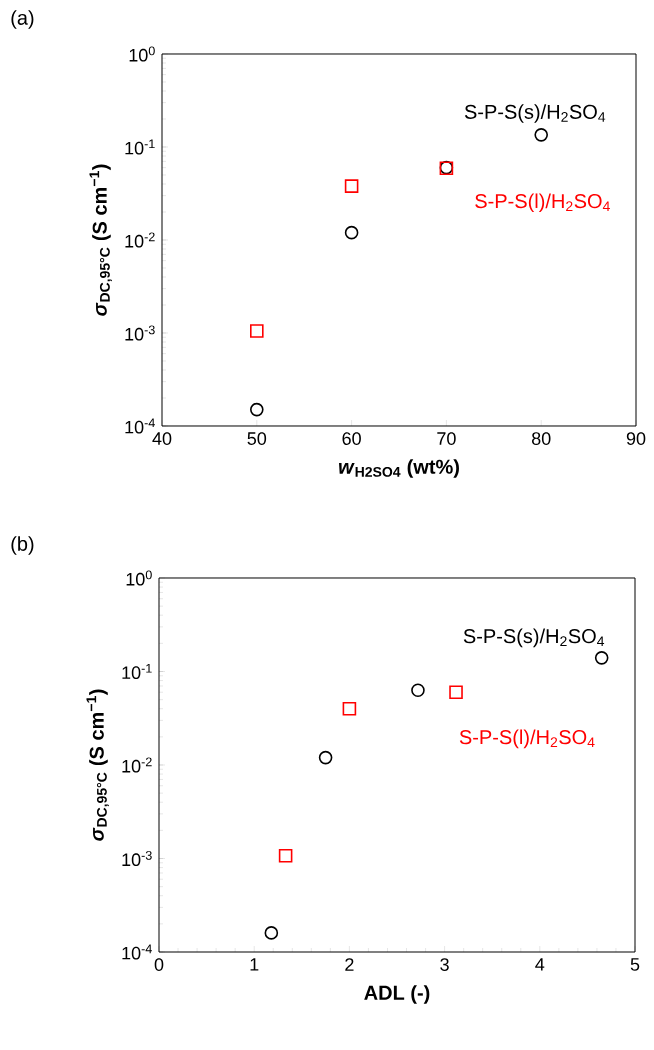  What do you see at coordinates (446, 438) in the screenshot?
I see `x-tick-label: 70` at bounding box center [446, 438].